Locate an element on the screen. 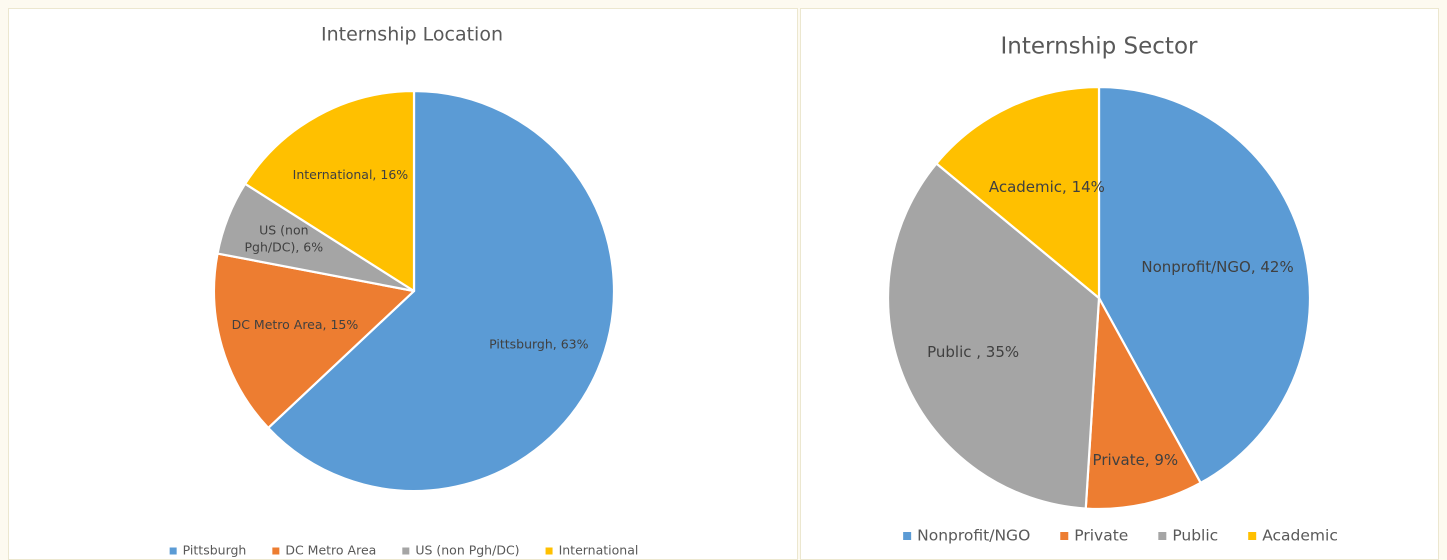 This screenshot has height=560, width=1447. legend-item-pittsburgh: Pittsburgh is located at coordinates (208, 550).